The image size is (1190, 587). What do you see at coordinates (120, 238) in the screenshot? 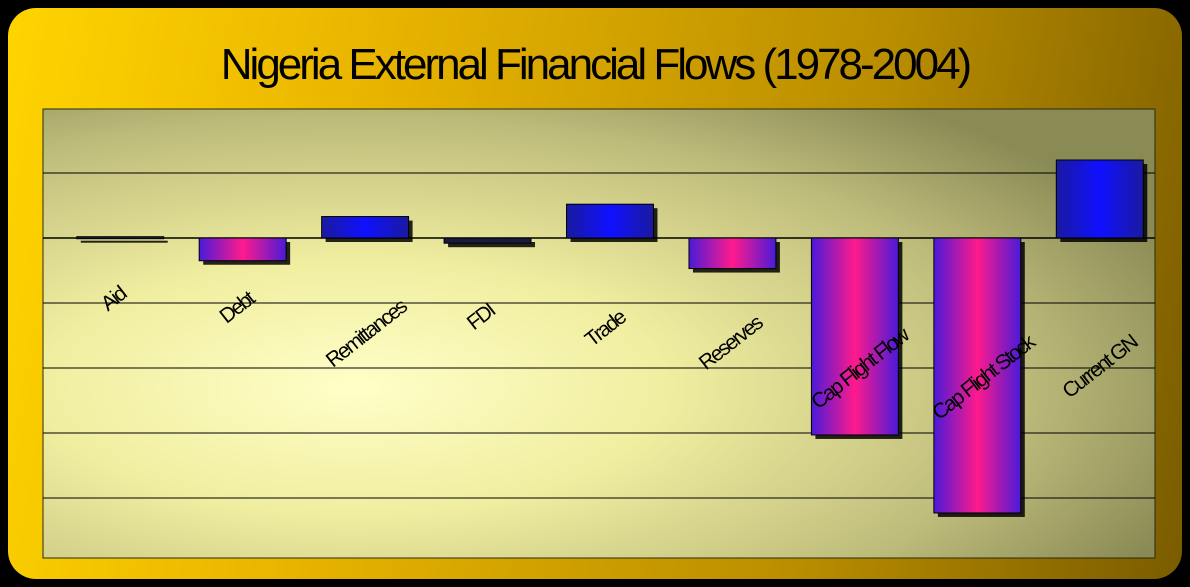
I see `bar-aid` at bounding box center [120, 238].